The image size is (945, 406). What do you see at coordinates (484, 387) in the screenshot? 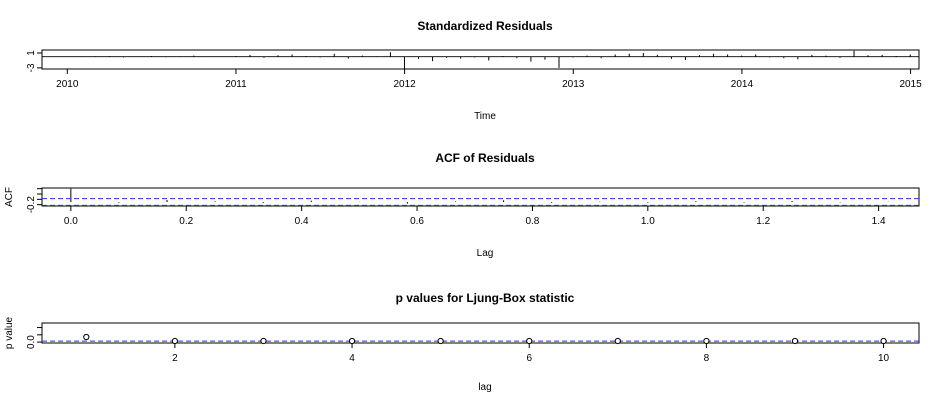
I see `panel3-xlabel: lag` at bounding box center [484, 387].